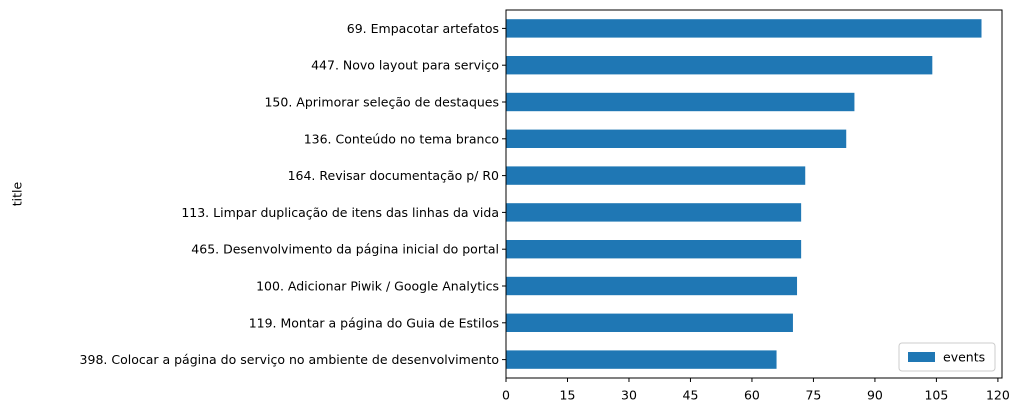  I want to click on x-tick-label: 15, so click(568, 395).